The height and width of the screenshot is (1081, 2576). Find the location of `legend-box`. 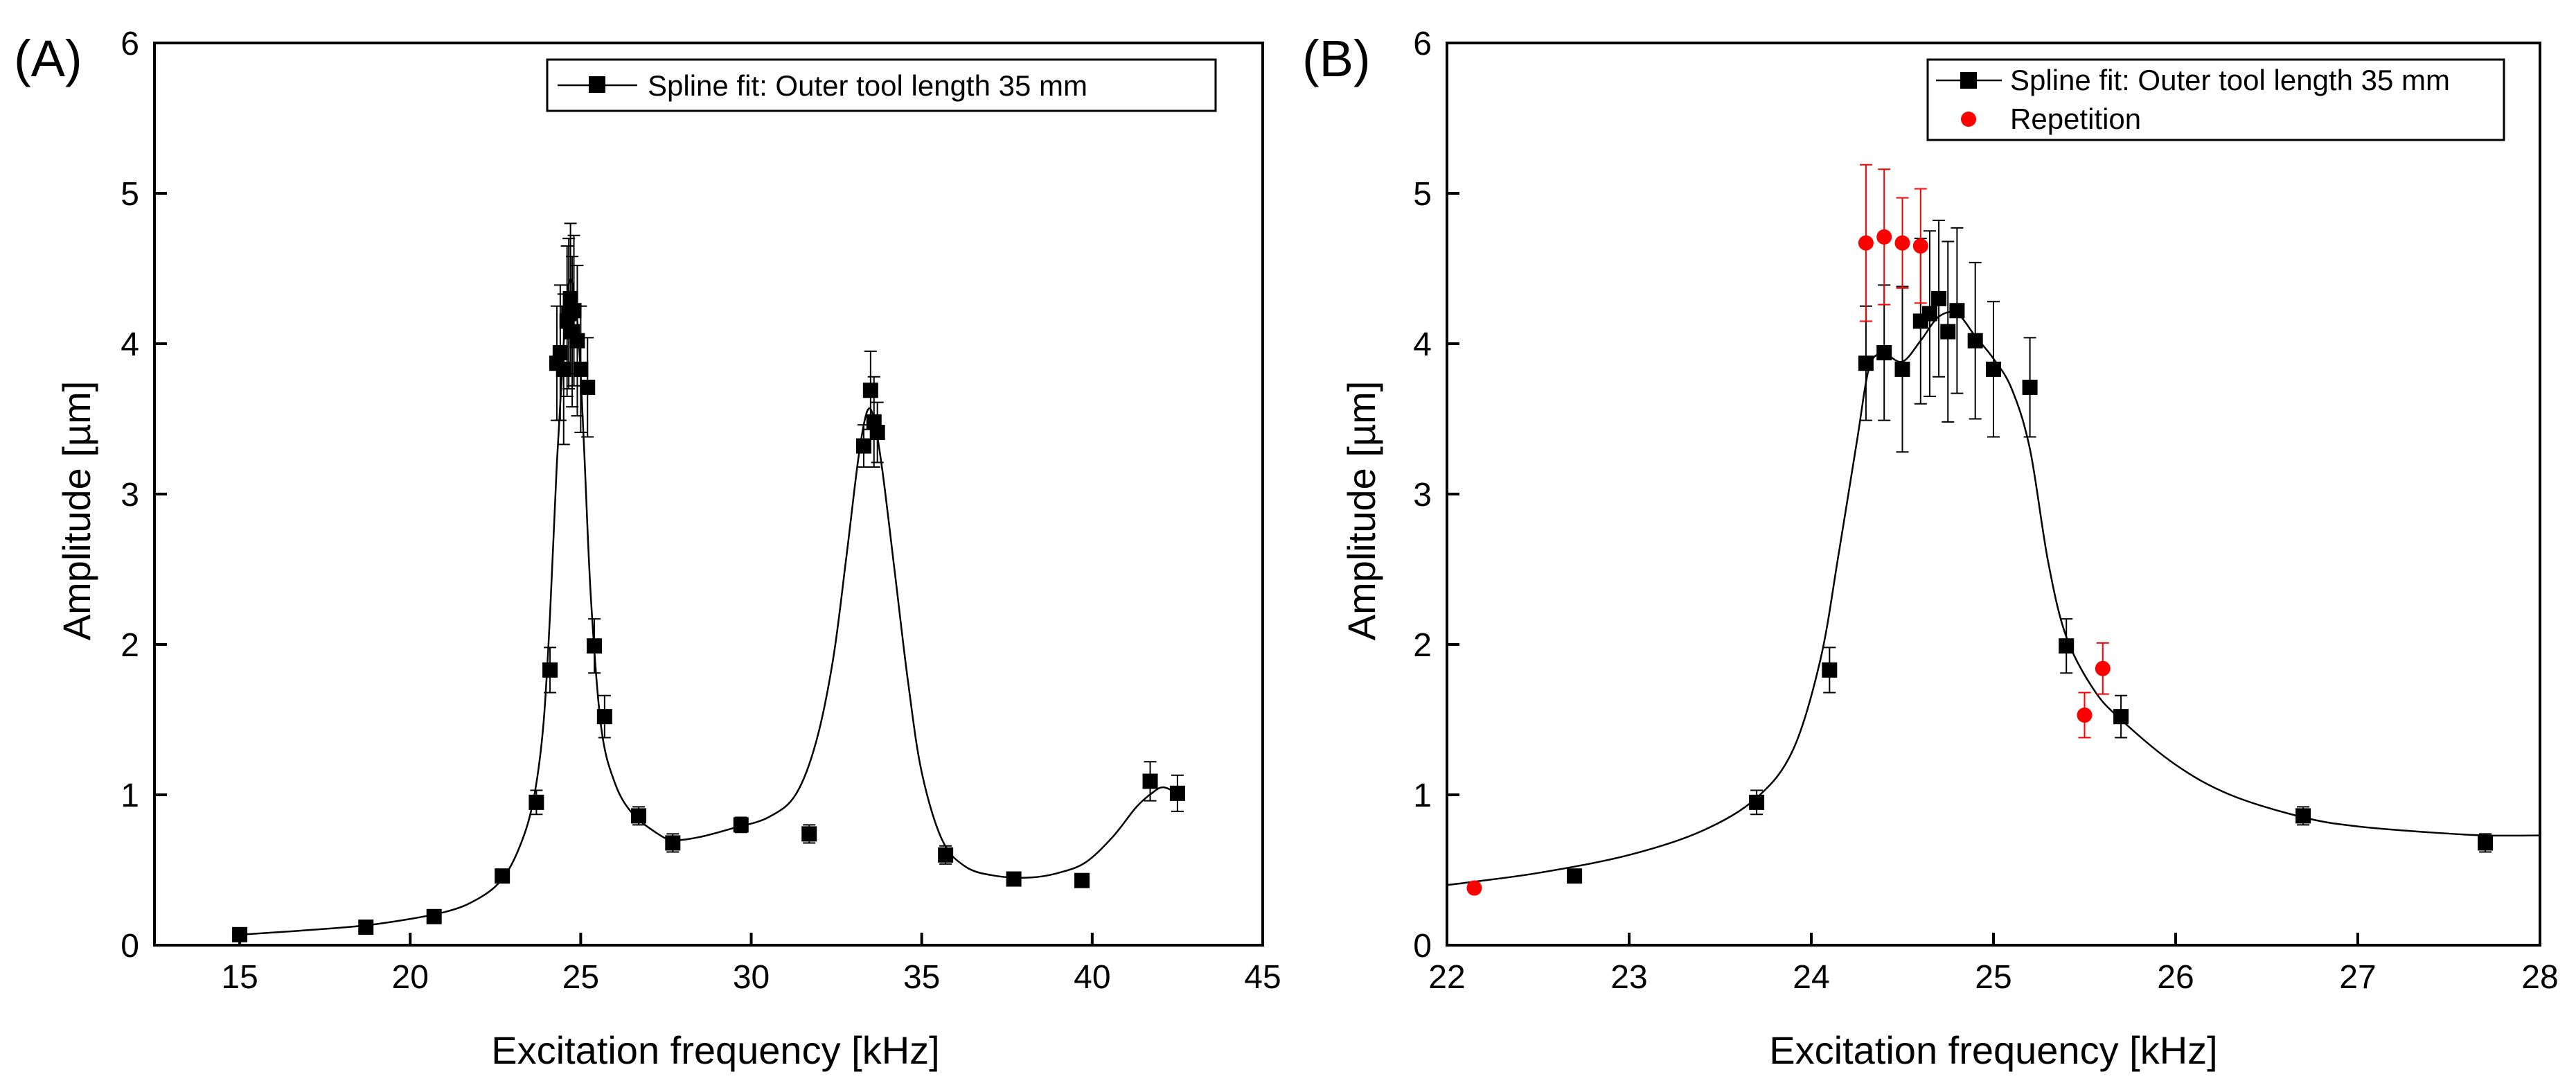

legend-box is located at coordinates (2215, 99).